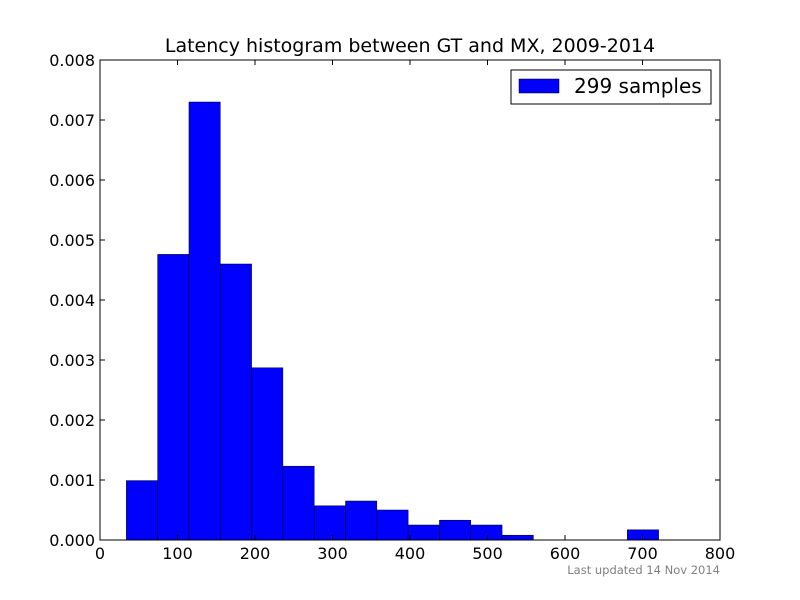  Describe the element at coordinates (643, 570) in the screenshot. I see `last-updated-note: Last updated 14 Nov 2014` at that location.